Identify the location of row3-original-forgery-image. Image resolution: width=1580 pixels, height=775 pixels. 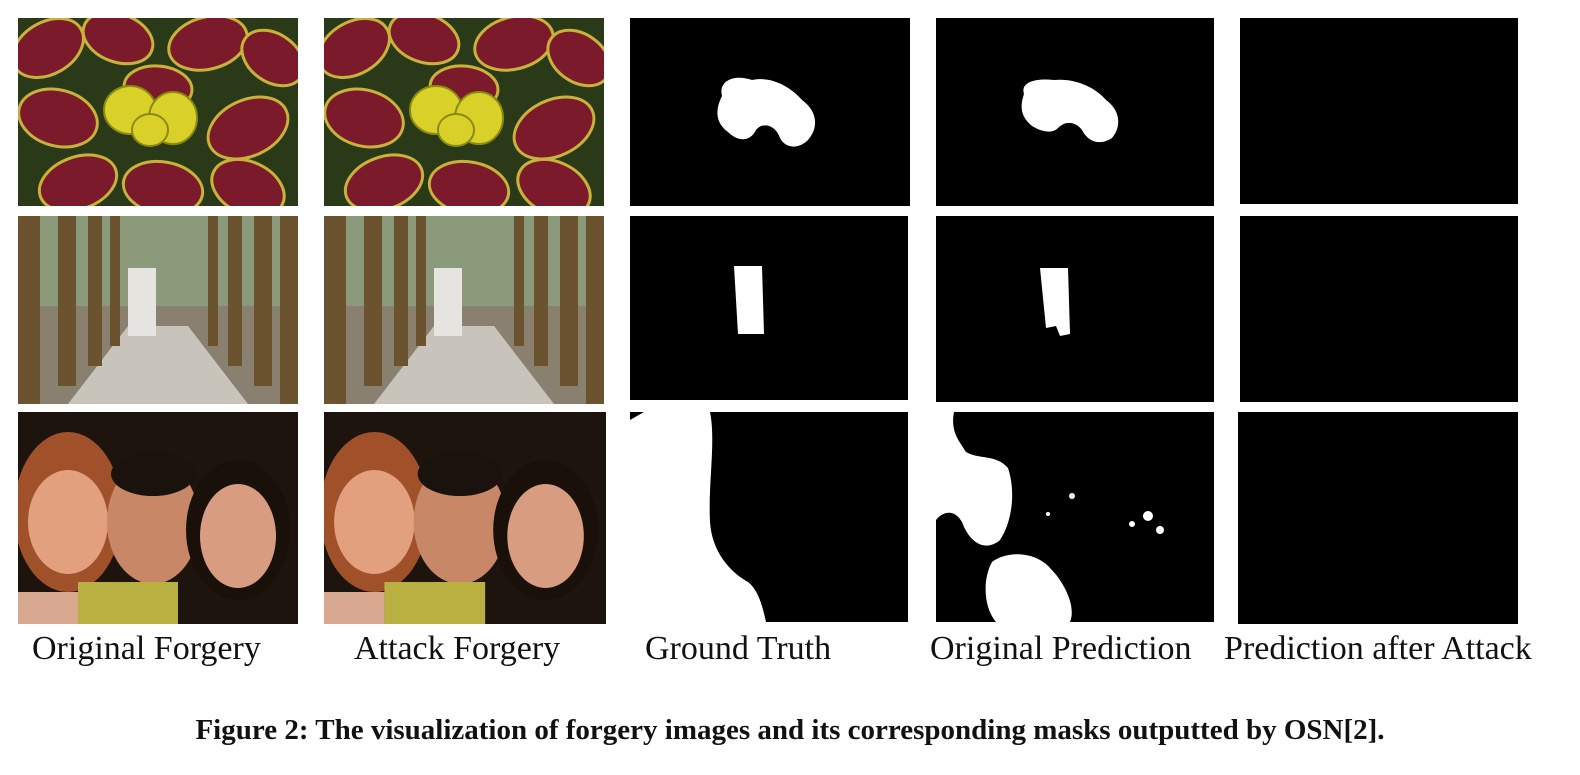
(158, 518).